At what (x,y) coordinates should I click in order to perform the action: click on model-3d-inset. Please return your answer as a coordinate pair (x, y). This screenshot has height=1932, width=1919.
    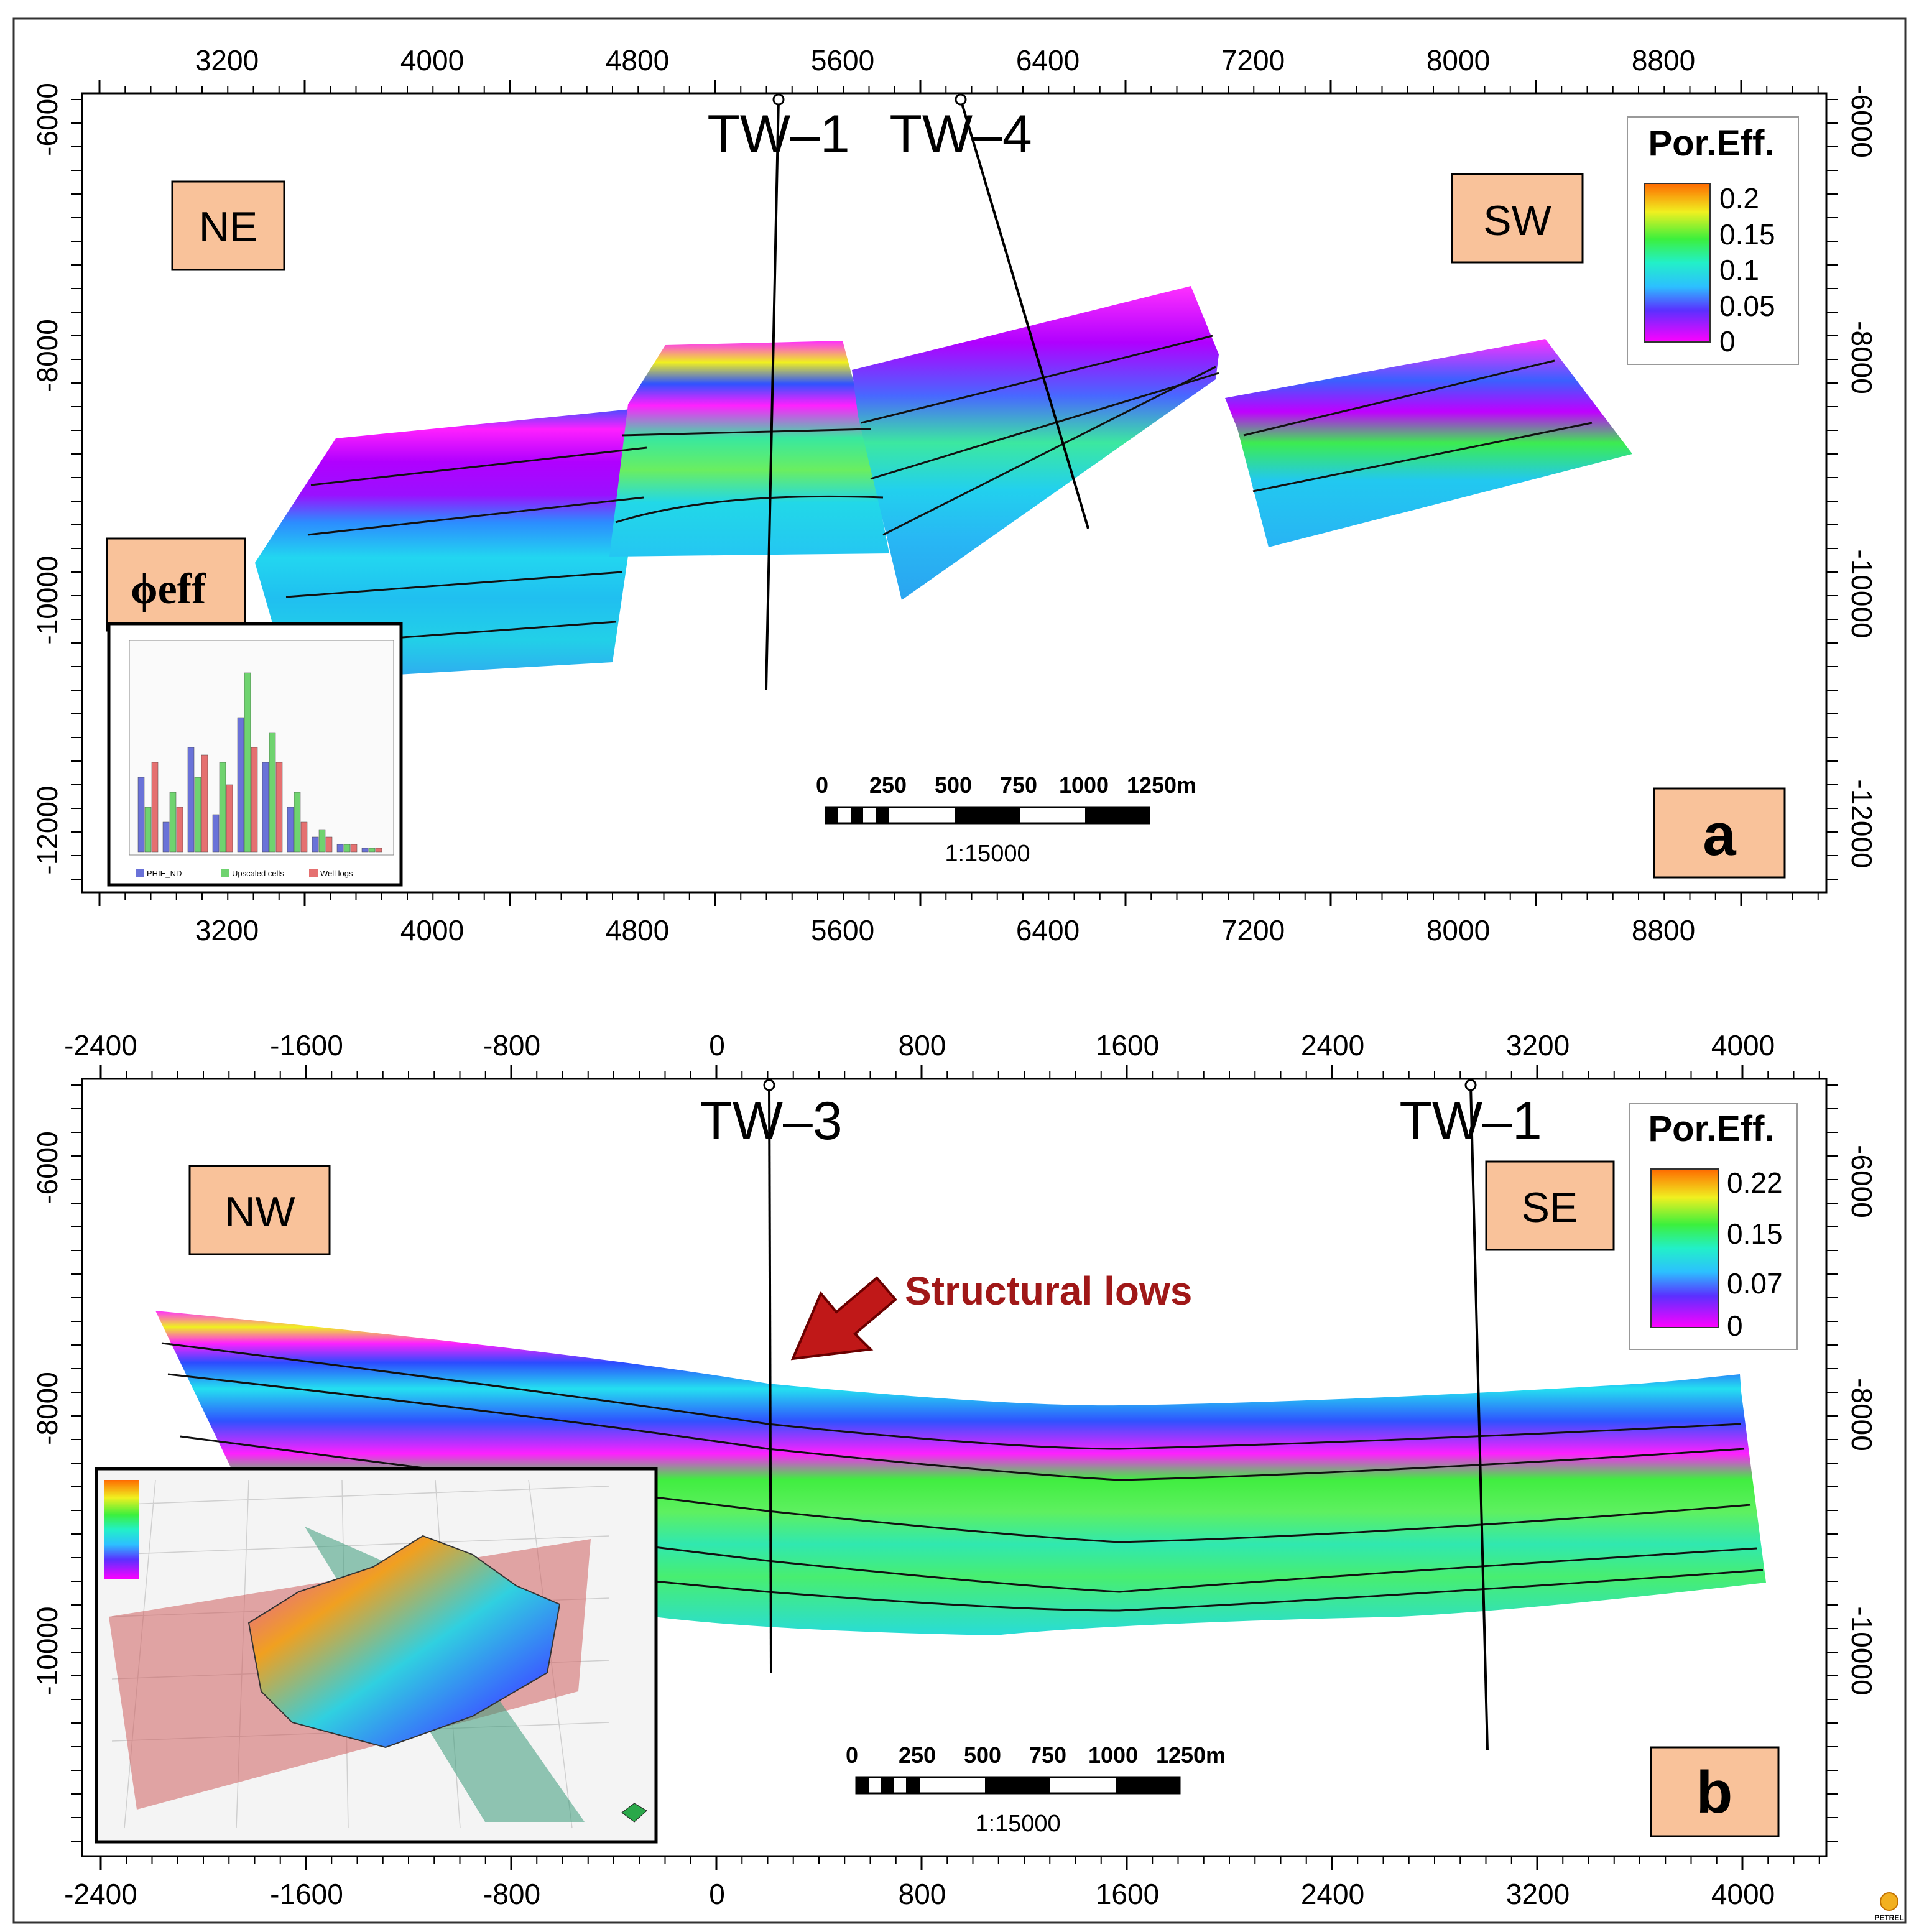
    Looking at the image, I should click on (376, 1655).